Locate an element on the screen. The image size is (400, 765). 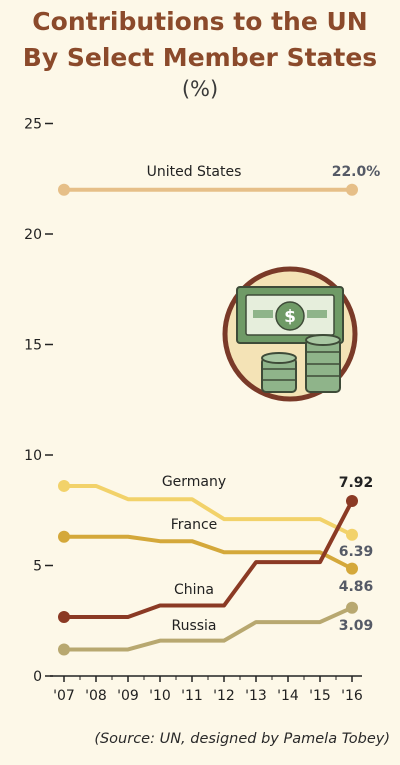
x-tick-label: '09 is located at coordinates (128, 696).